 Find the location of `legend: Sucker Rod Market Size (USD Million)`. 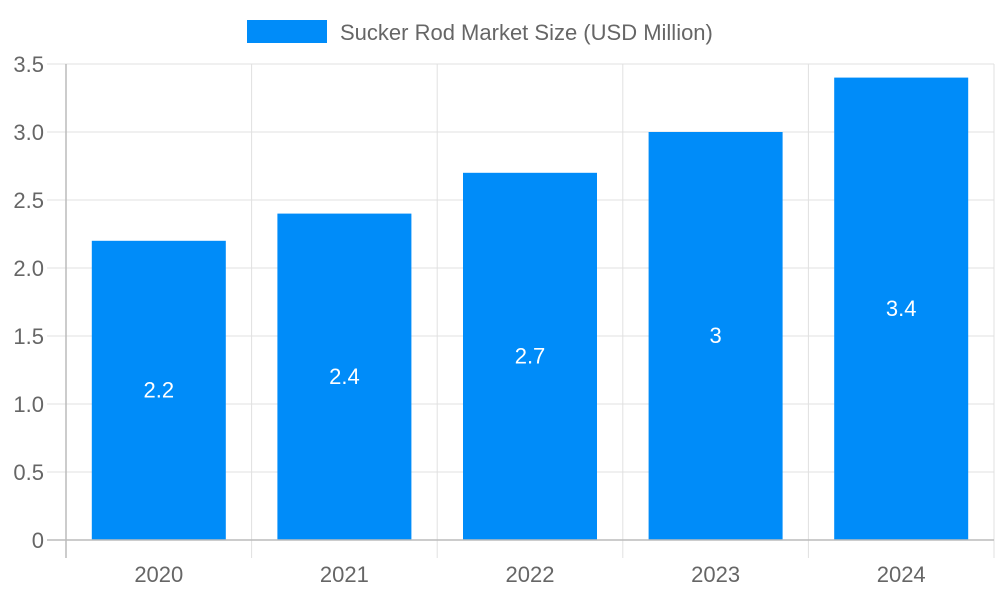

legend: Sucker Rod Market Size (USD Million) is located at coordinates (480, 32).